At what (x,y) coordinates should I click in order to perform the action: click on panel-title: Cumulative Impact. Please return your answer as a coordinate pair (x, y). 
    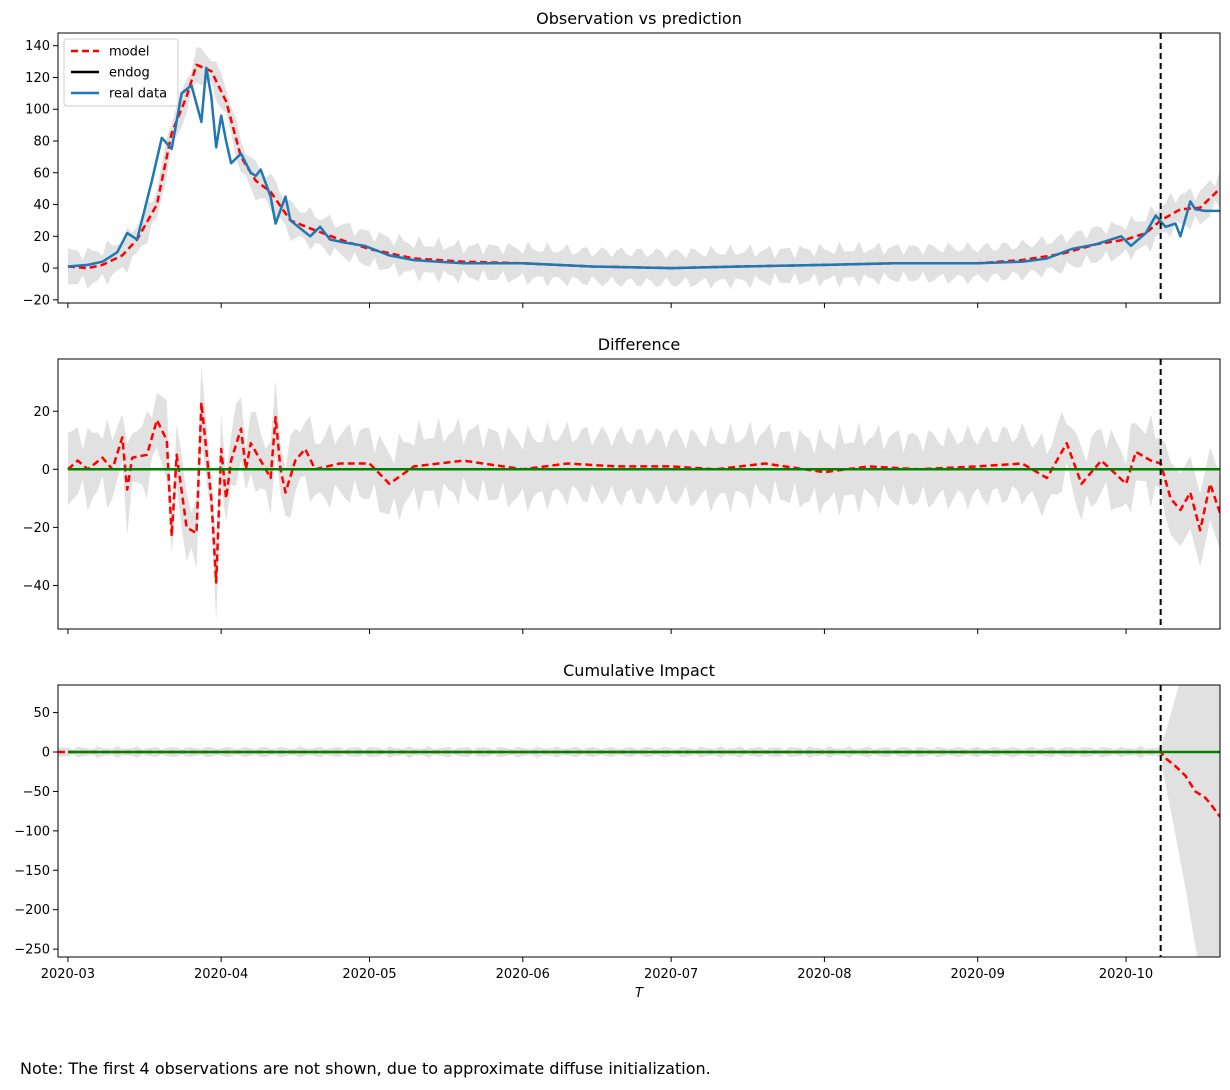
    Looking at the image, I should click on (639, 670).